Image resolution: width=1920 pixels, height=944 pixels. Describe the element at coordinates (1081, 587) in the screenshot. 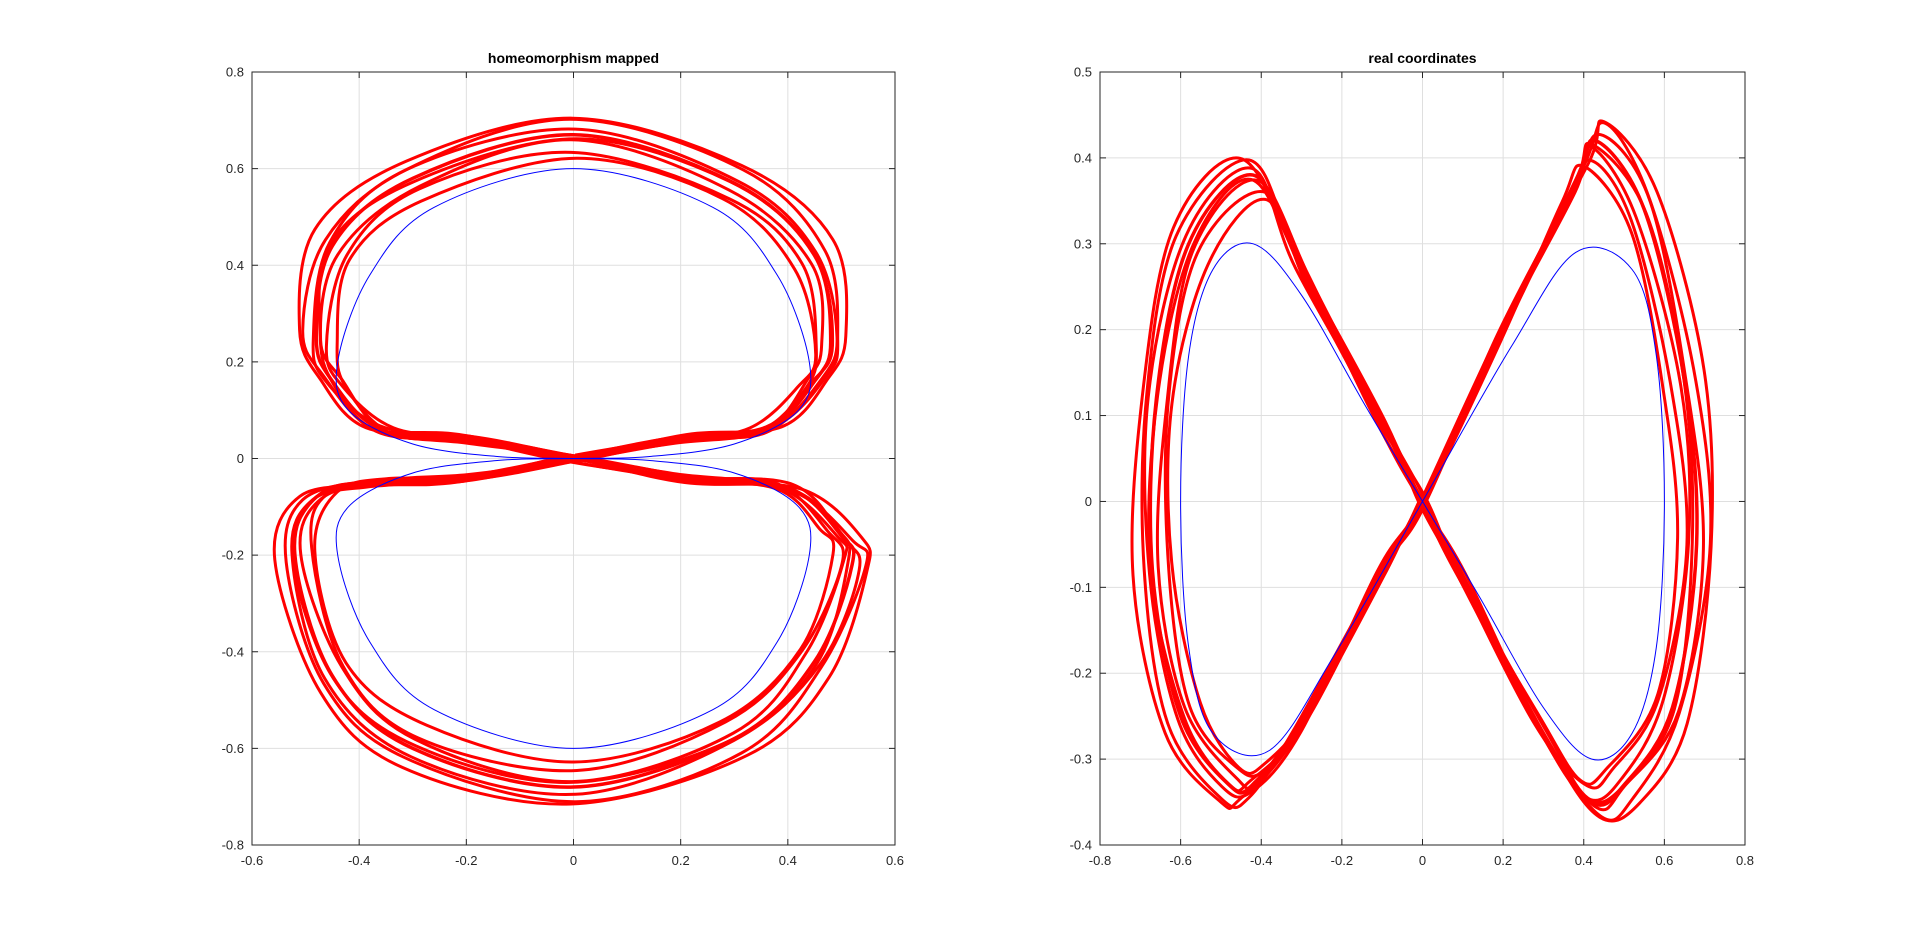

I see `y-tick-label: -0.1` at that location.